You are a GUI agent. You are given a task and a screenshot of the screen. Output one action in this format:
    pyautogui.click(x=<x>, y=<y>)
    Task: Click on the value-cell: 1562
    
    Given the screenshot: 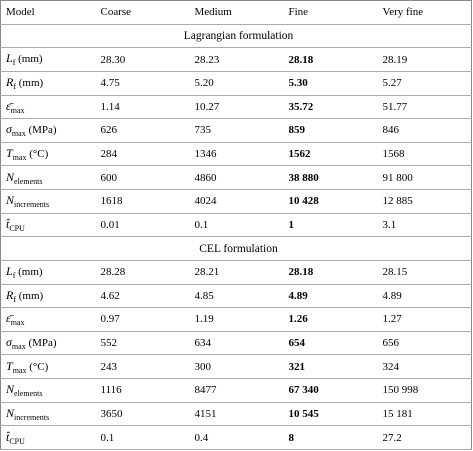 What is the action you would take?
    pyautogui.click(x=330, y=154)
    